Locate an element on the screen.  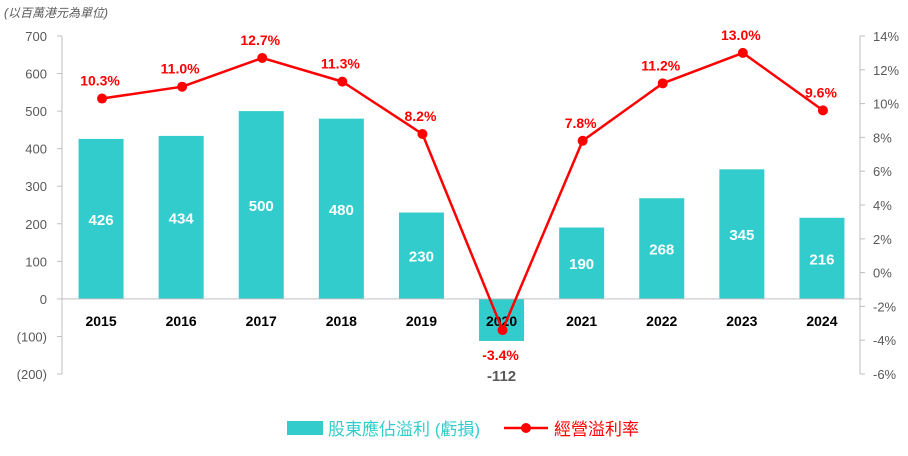
margin-value-label: 11.0% is located at coordinates (180, 69).